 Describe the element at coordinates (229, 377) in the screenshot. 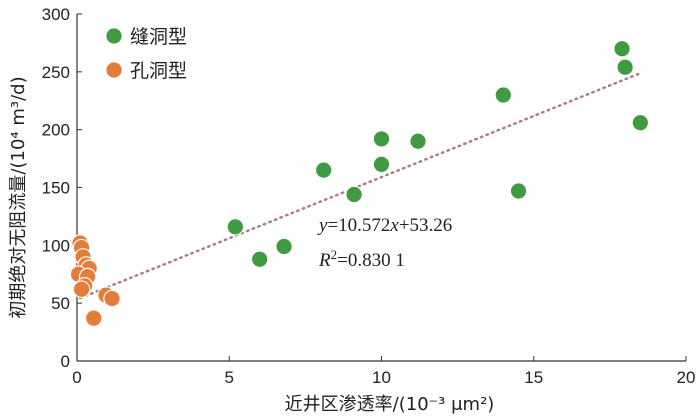

I see `x-tick-label: 5` at that location.